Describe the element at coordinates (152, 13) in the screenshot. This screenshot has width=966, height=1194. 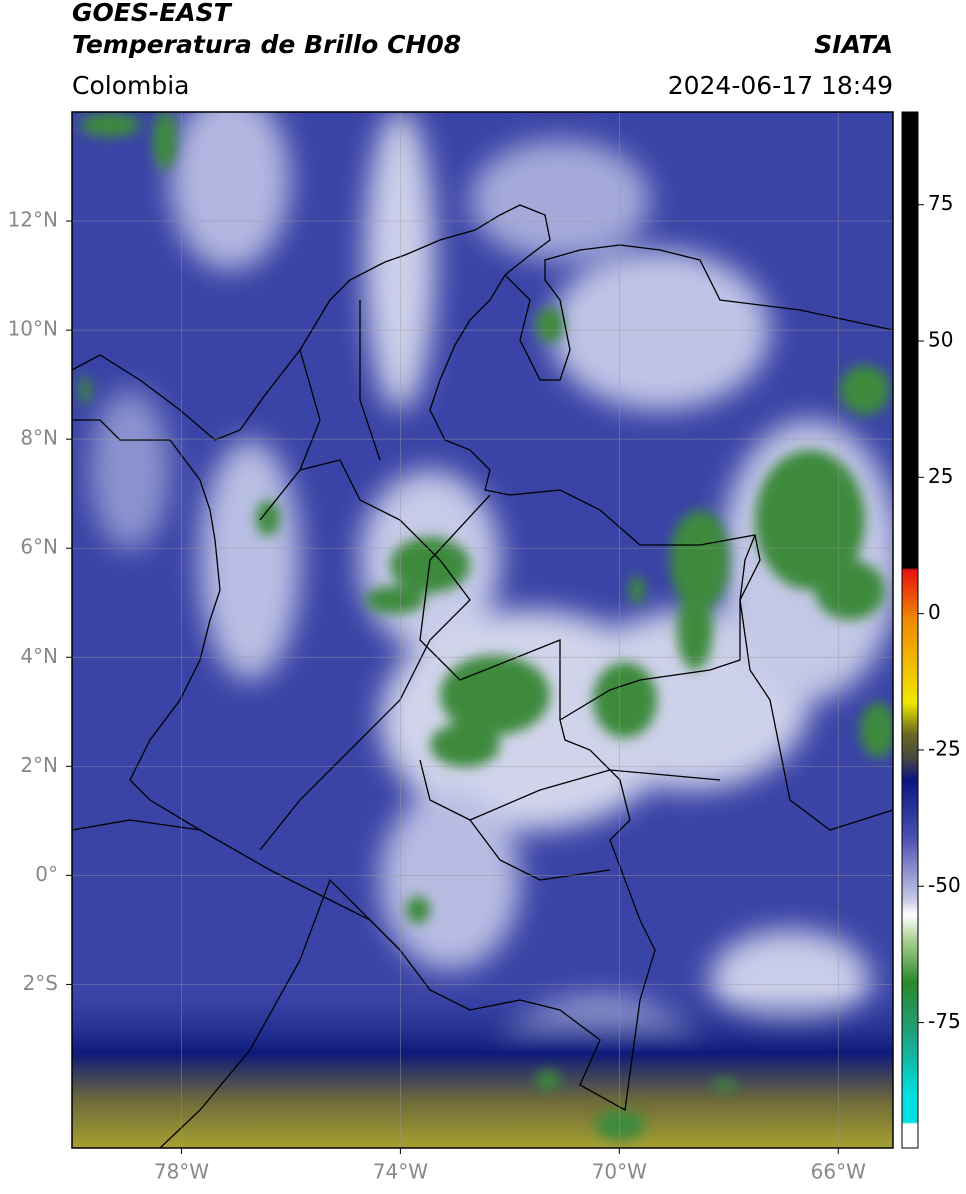
I see `source: GOES-EAST` at that location.